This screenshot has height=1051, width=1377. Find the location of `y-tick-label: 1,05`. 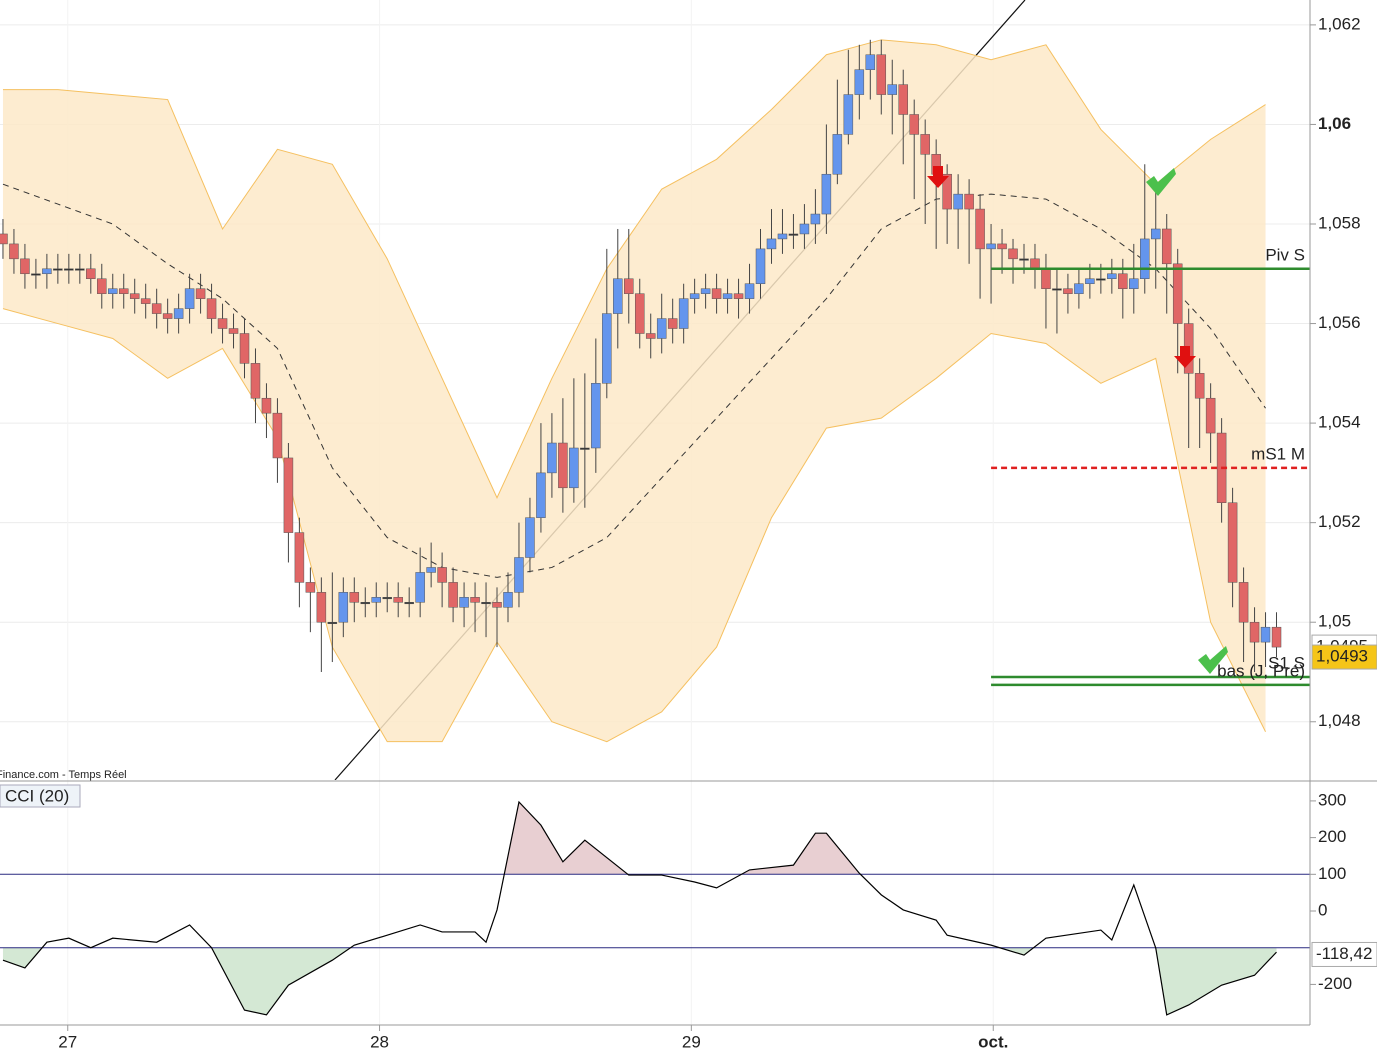

y-tick-label: 1,05 is located at coordinates (1334, 621).